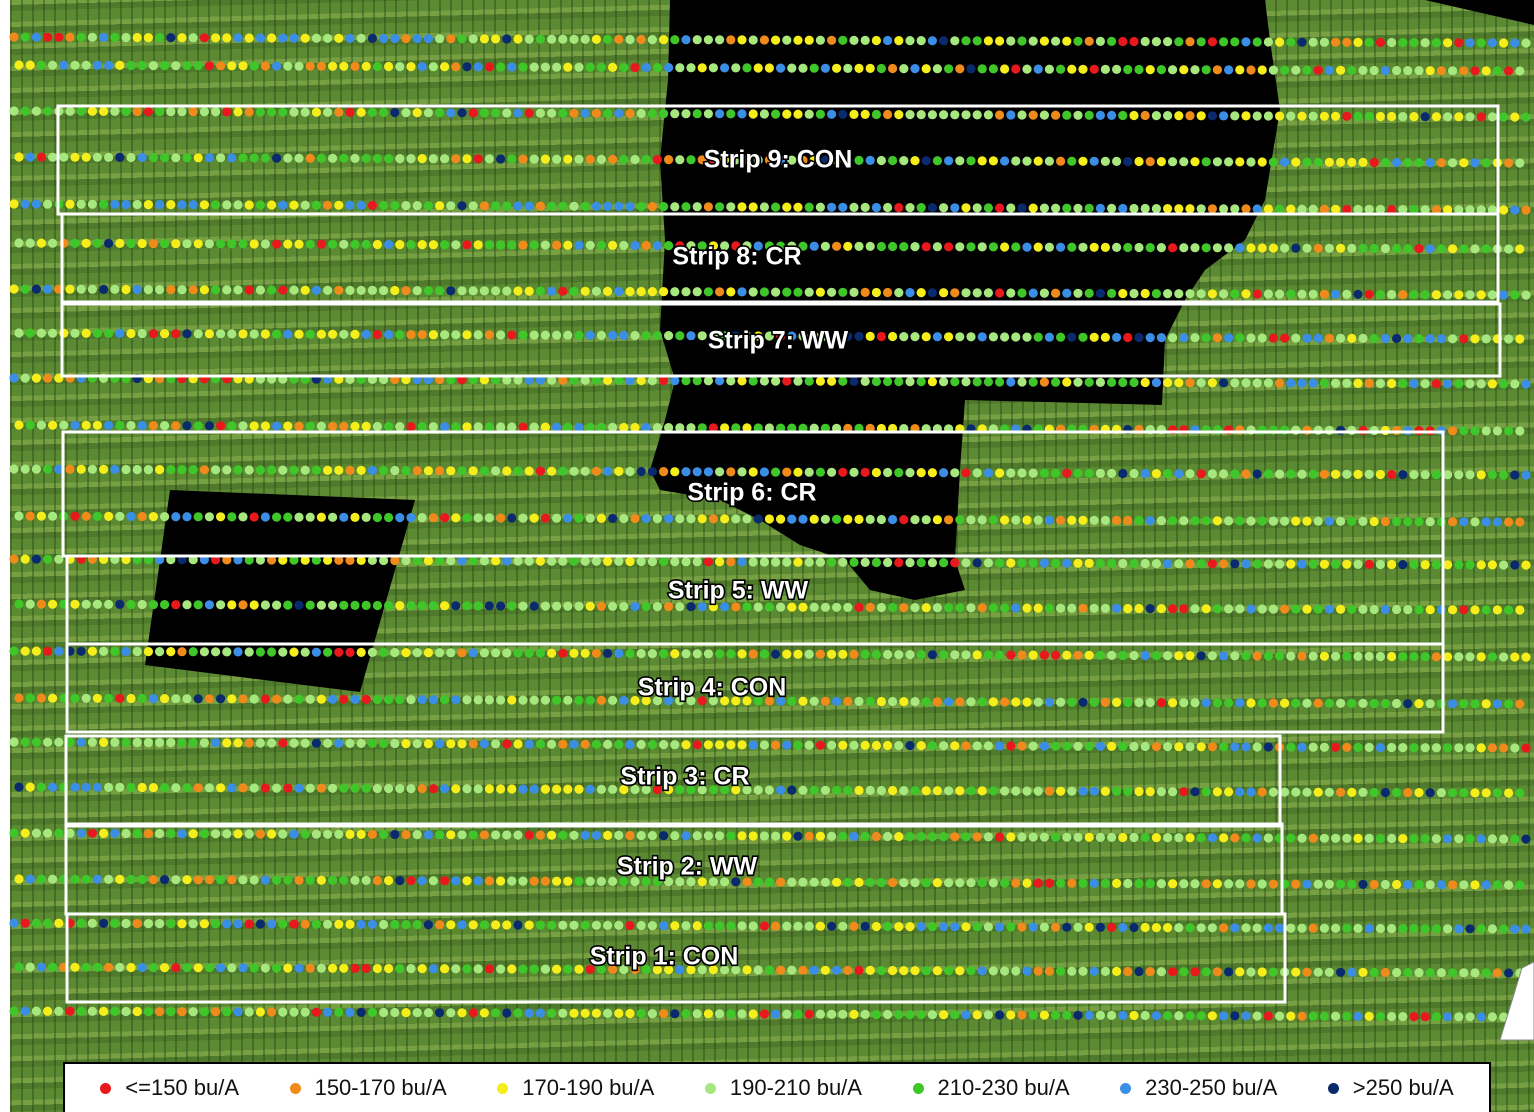 The image size is (1534, 1112). What do you see at coordinates (710, 1088) in the screenshot?
I see `legend-dot-icon` at bounding box center [710, 1088].